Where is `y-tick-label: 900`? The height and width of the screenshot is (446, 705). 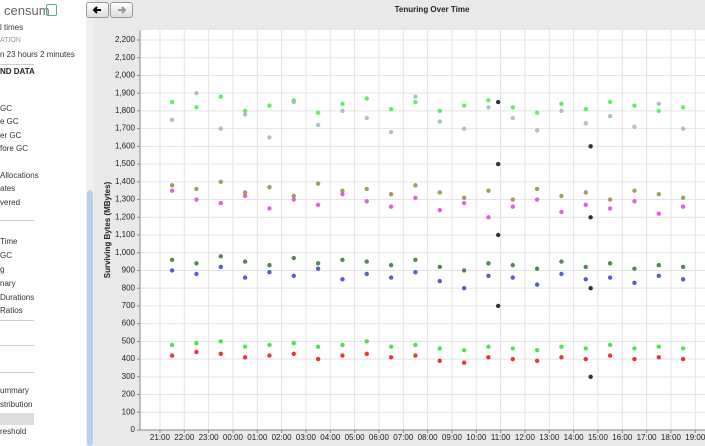
y-tick-label: 900 is located at coordinates (129, 270).